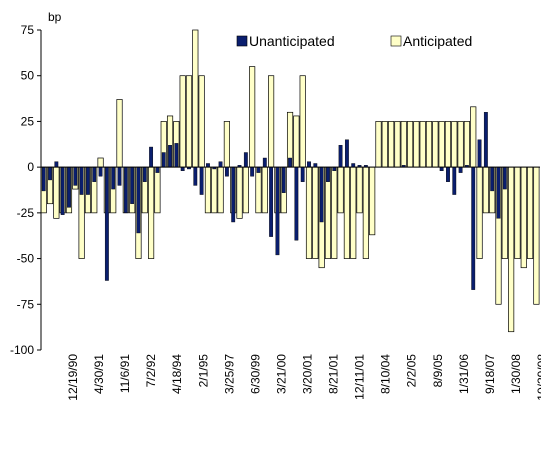 This screenshot has height=449, width=541. Describe the element at coordinates (334, 374) in the screenshot. I see `x-tick-label: 8/21/01` at that location.